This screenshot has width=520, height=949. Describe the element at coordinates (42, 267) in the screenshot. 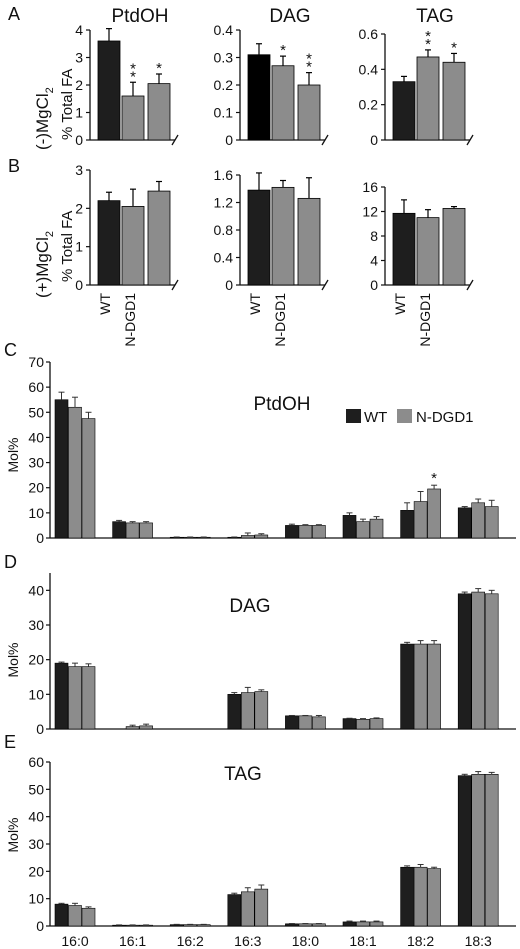

I see `row-b-label-text: (+)MgCl` at that location.